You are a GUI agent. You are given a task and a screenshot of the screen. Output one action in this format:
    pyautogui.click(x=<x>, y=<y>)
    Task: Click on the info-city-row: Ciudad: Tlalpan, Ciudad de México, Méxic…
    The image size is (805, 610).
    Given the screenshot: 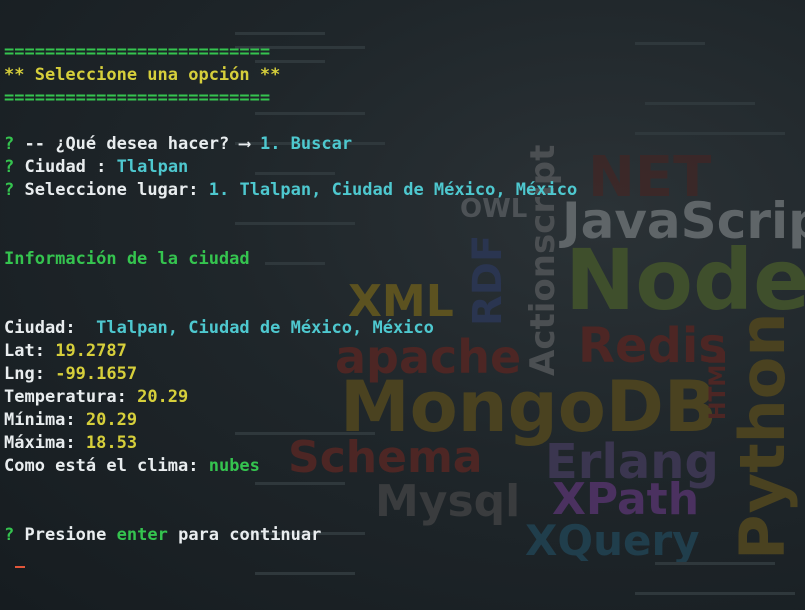 What is the action you would take?
    pyautogui.click(x=219, y=328)
    